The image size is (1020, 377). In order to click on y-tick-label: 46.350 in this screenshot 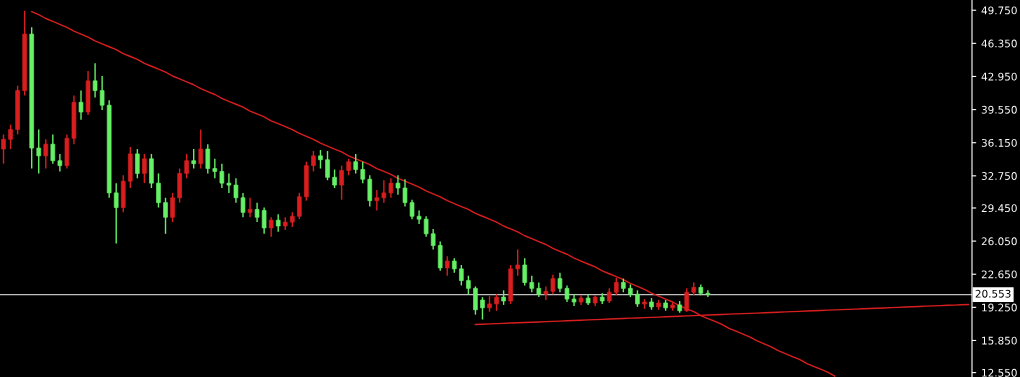, I will do `click(999, 43)`.